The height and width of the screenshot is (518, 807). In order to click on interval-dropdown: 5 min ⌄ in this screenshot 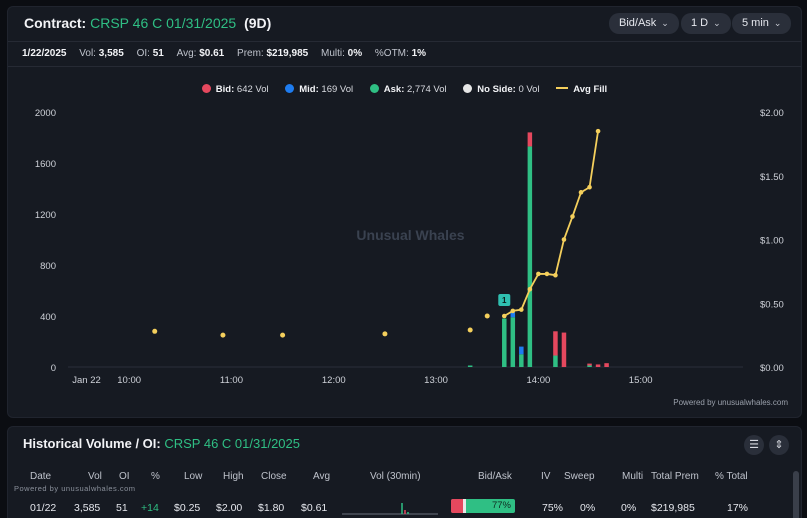, I will do `click(762, 23)`.